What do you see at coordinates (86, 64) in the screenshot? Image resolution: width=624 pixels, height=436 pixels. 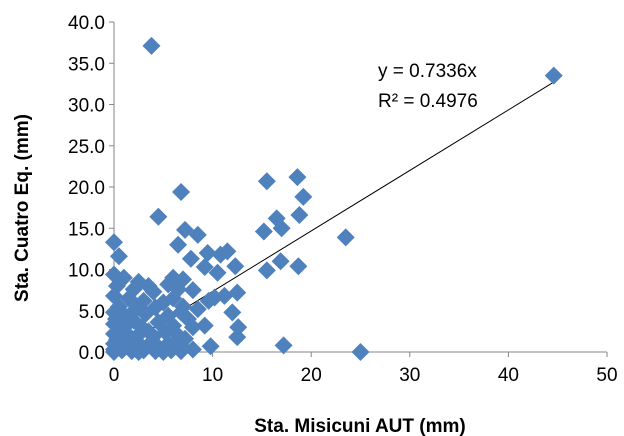 I see `y-tick-label: 35.0` at bounding box center [86, 64].